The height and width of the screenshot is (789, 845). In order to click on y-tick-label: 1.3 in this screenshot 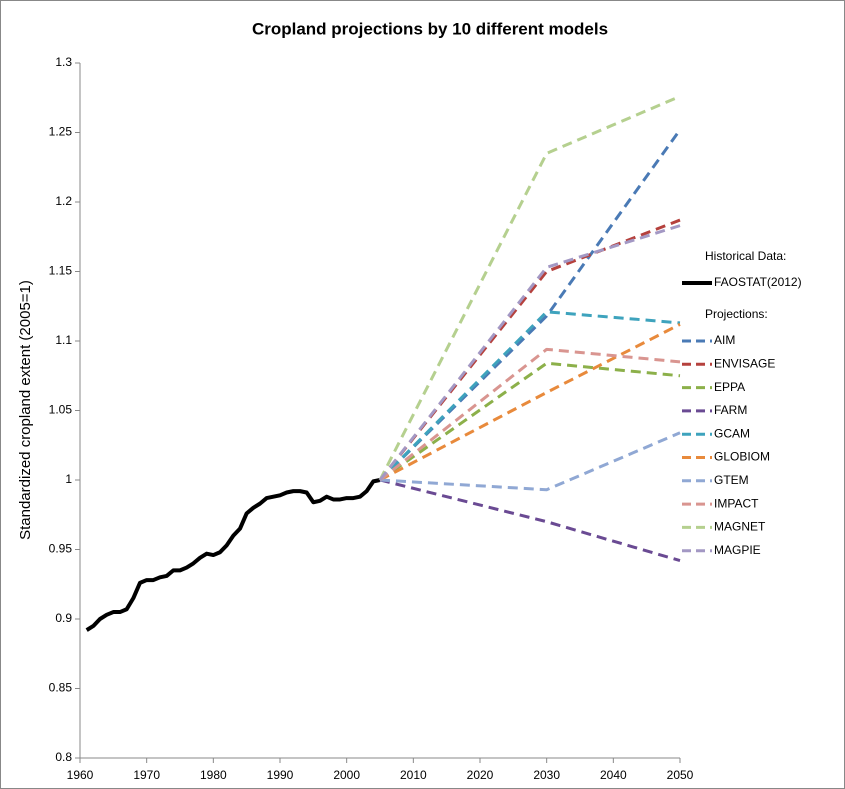, I will do `click(63, 62)`.